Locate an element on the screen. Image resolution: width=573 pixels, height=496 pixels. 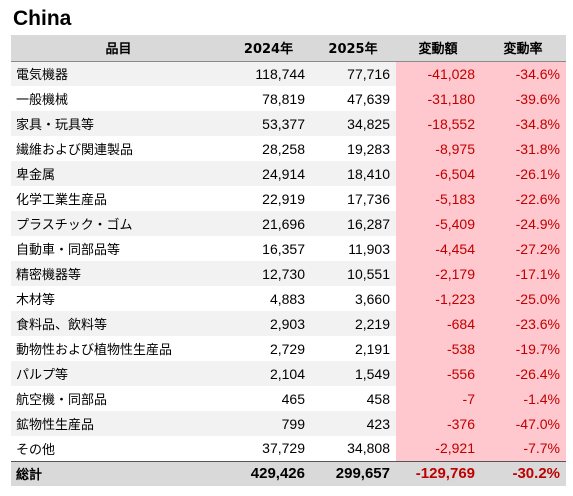
row-2025: 11,903 is located at coordinates (353, 248).